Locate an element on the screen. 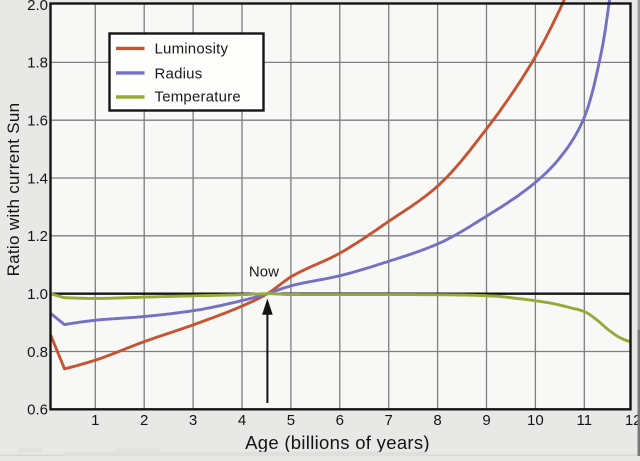  svg-text: 5 is located at coordinates (291, 420).